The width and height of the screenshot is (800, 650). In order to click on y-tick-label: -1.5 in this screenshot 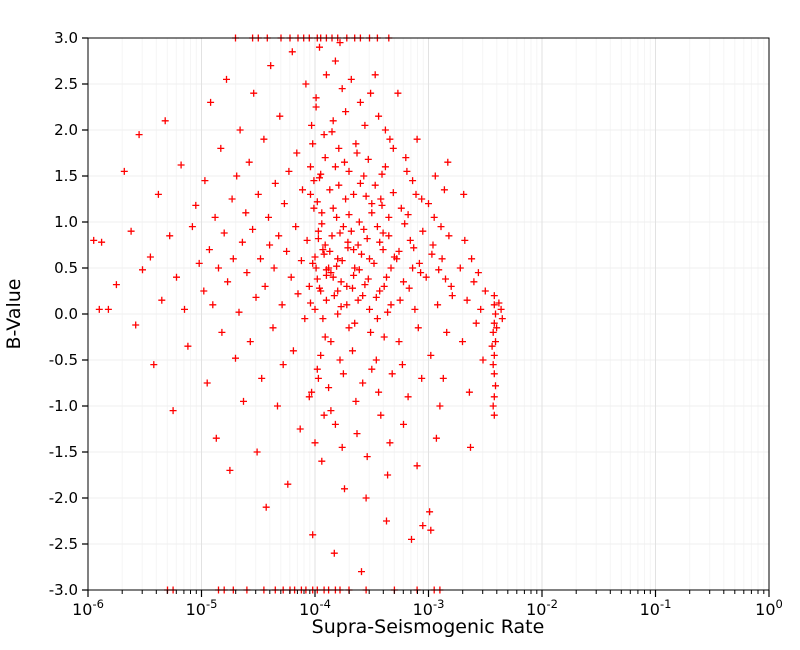, I will do `click(63, 452)`.